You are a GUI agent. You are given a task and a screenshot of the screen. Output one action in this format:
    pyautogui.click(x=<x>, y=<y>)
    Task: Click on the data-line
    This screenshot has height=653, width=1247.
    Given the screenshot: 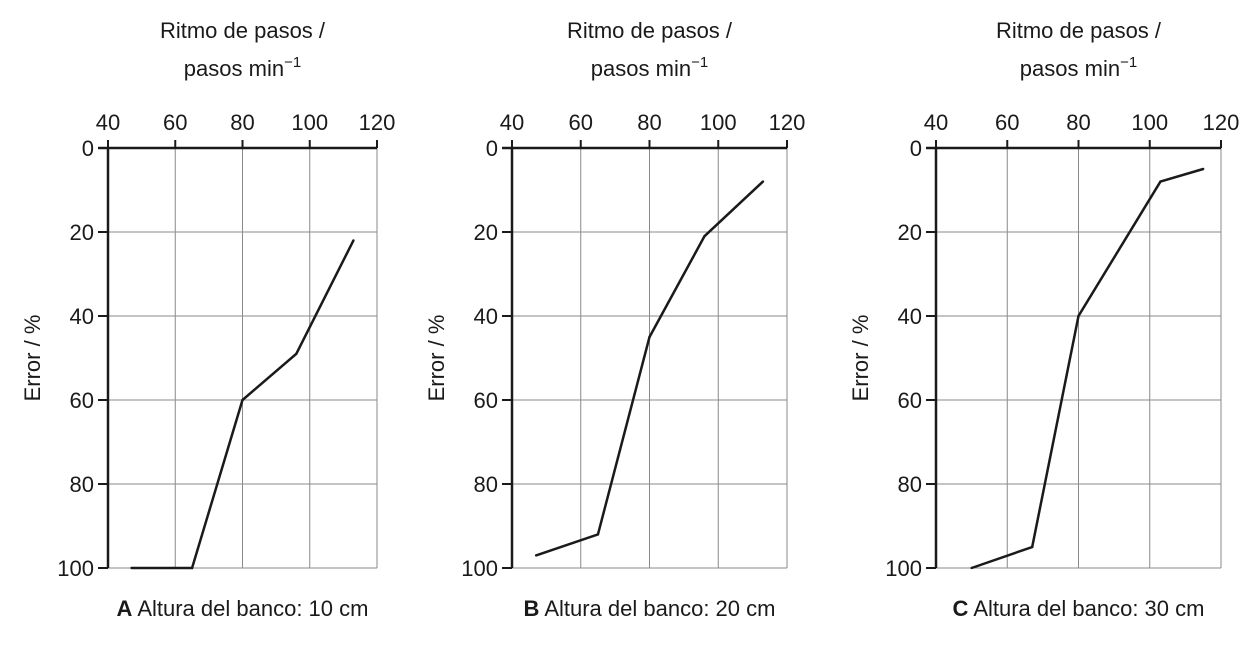 What is the action you would take?
    pyautogui.click(x=1087, y=368)
    